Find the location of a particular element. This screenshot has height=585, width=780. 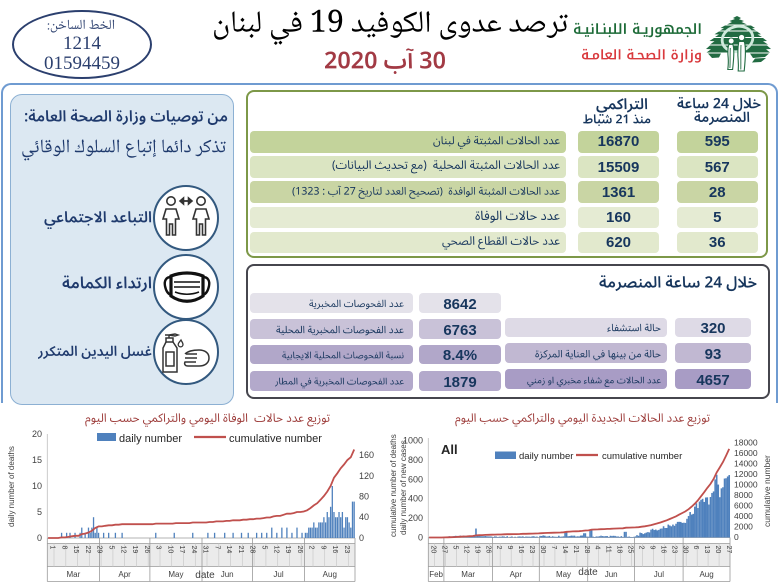

svg-text: Feb is located at coordinates (436, 574).